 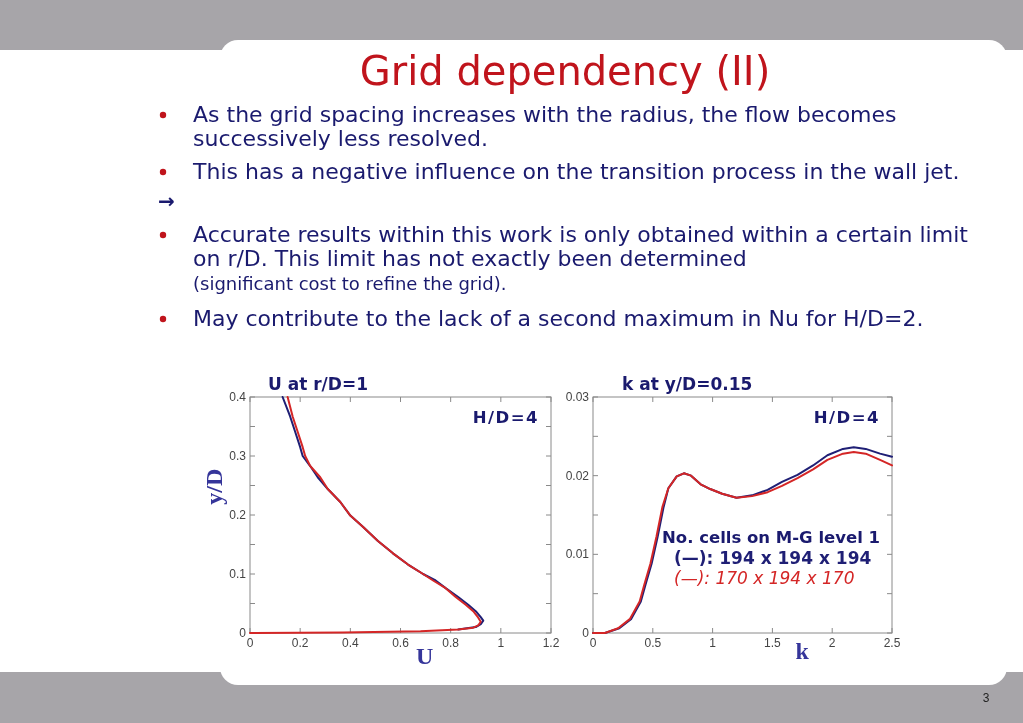 I want to click on x-axis-title: k, so click(x=802, y=651).